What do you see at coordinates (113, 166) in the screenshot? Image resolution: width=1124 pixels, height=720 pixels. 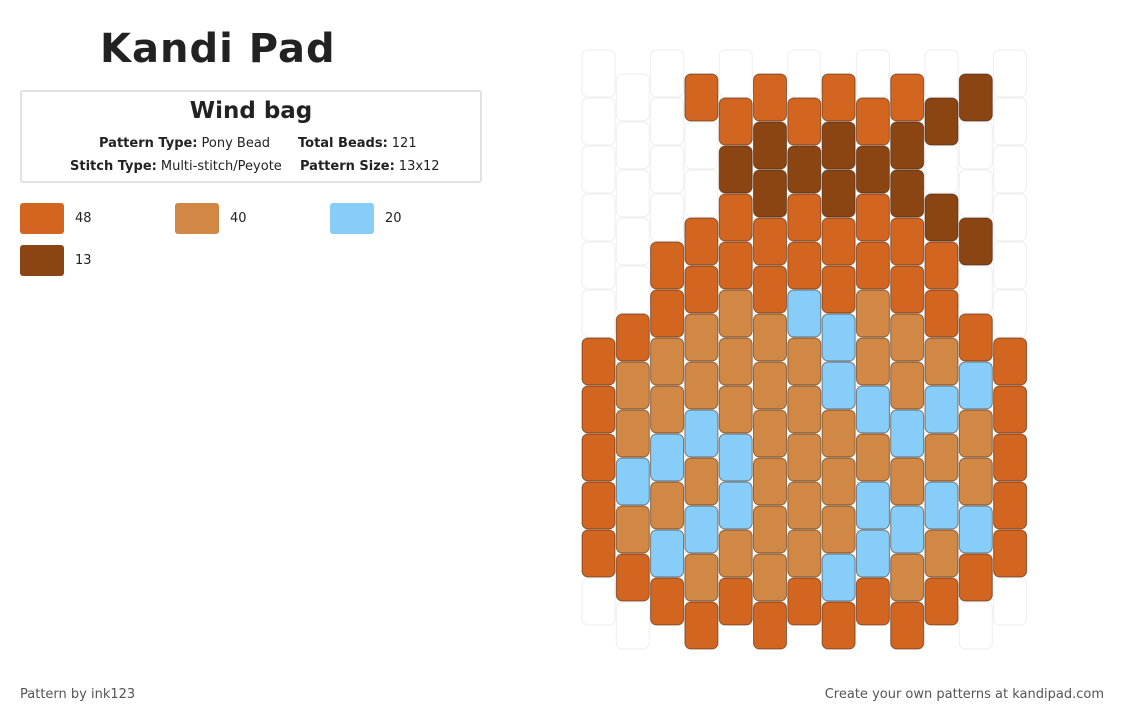 I see `label: Stitch Type:` at bounding box center [113, 166].